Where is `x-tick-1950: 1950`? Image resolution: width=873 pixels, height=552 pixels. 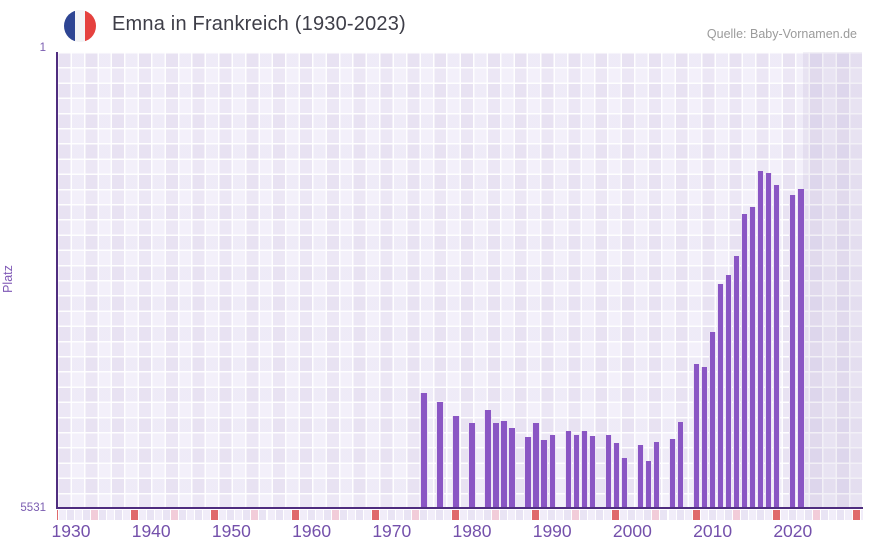
x-tick-1950: 1950 is located at coordinates (231, 531).